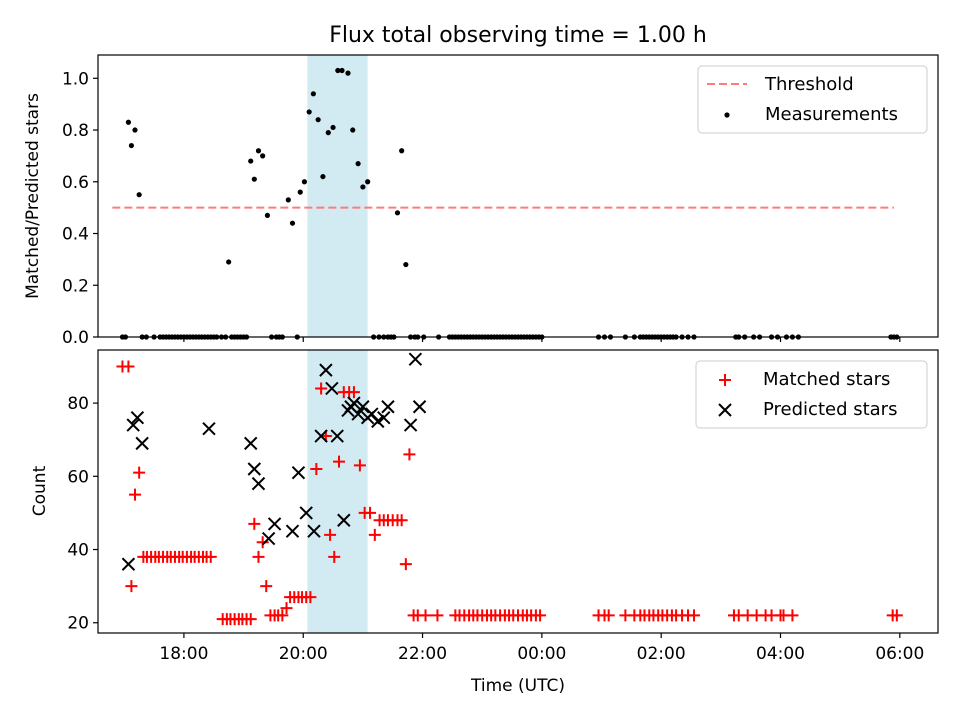  Describe the element at coordinates (517, 686) in the screenshot. I see `x-axis-label: Time (UTC)` at that location.